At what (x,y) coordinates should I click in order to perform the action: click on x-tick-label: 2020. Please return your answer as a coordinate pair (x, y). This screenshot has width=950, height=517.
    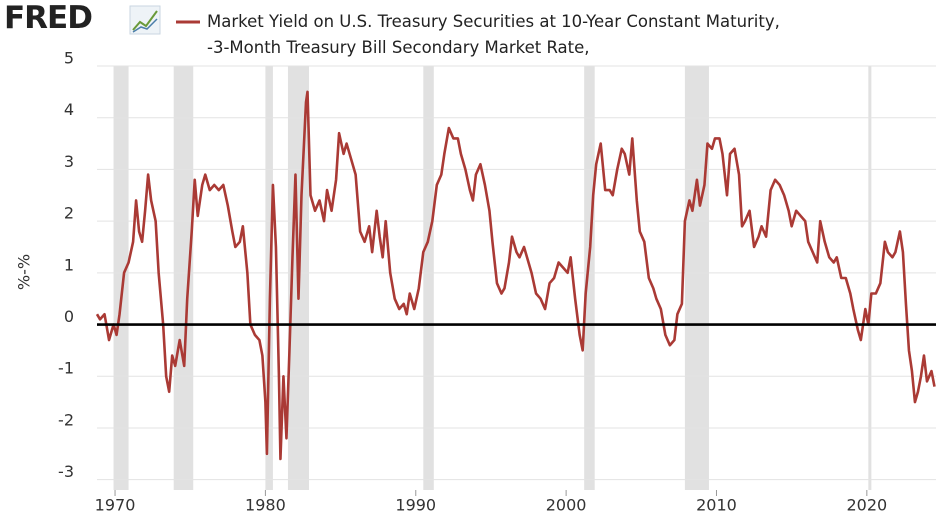
    Looking at the image, I should click on (866, 505).